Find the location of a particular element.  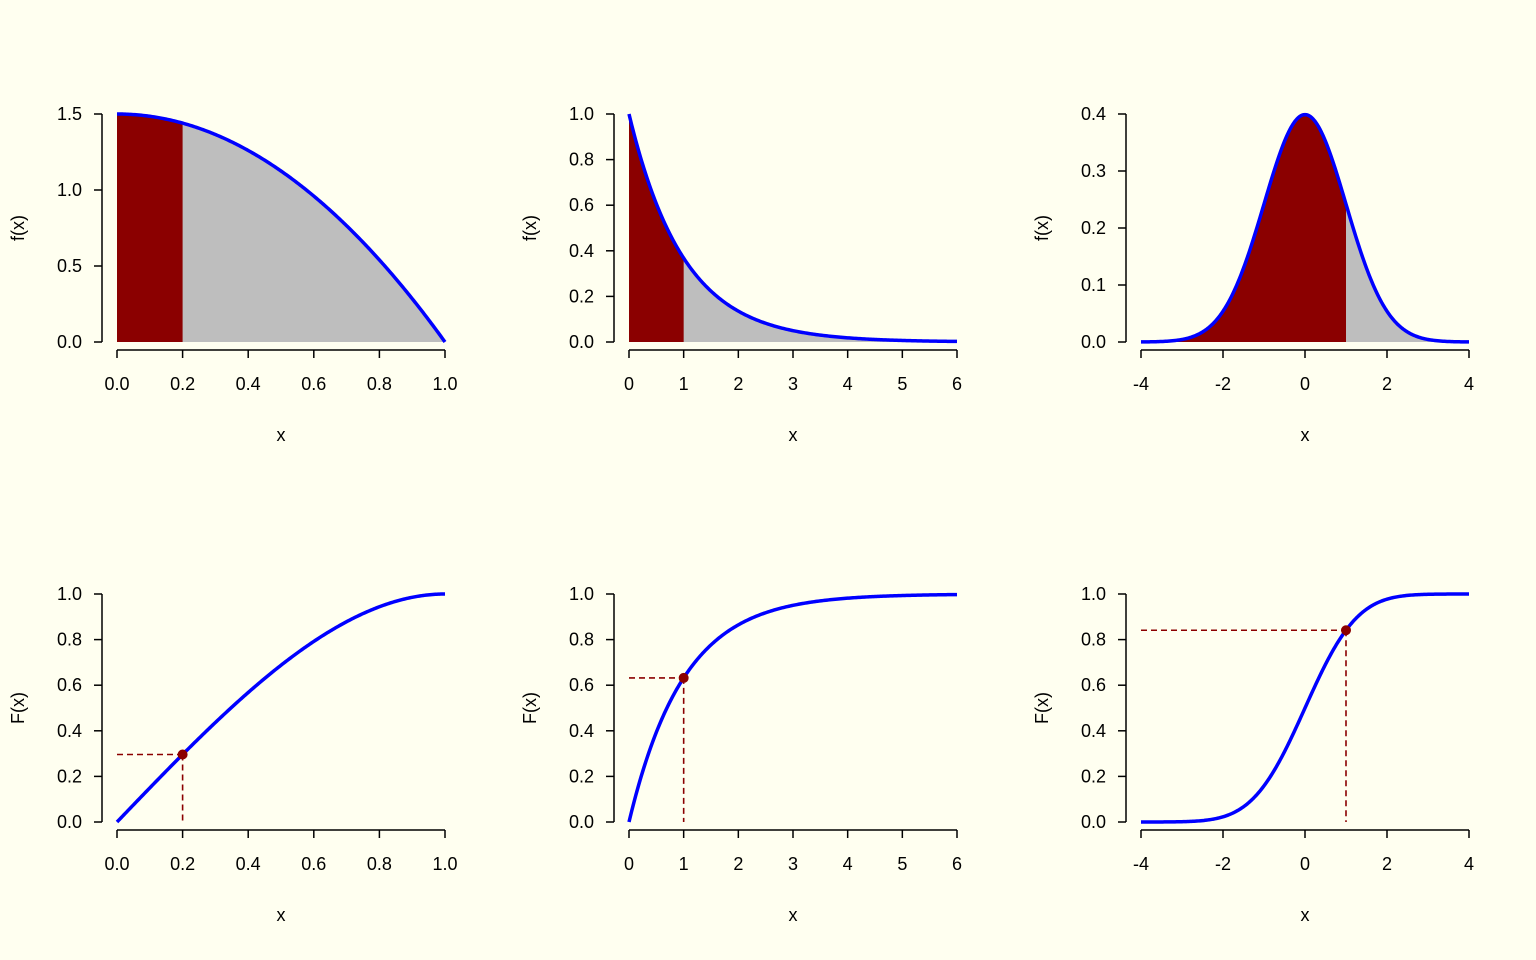

panel-pdf-2: 0 1 2 3 4 5 6 x 0.0 0.2 0.4 0.6 0.8 1.0 f(x) is located at coordinates (741, 274).